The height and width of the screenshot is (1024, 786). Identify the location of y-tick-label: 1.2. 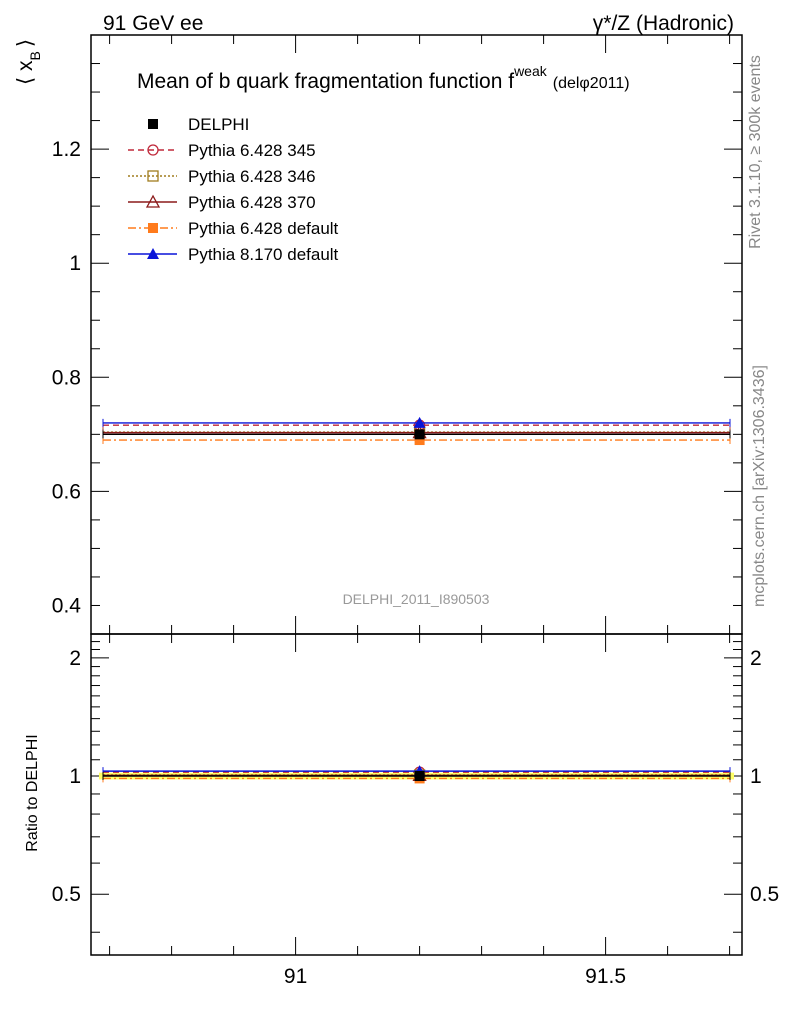
(66, 149).